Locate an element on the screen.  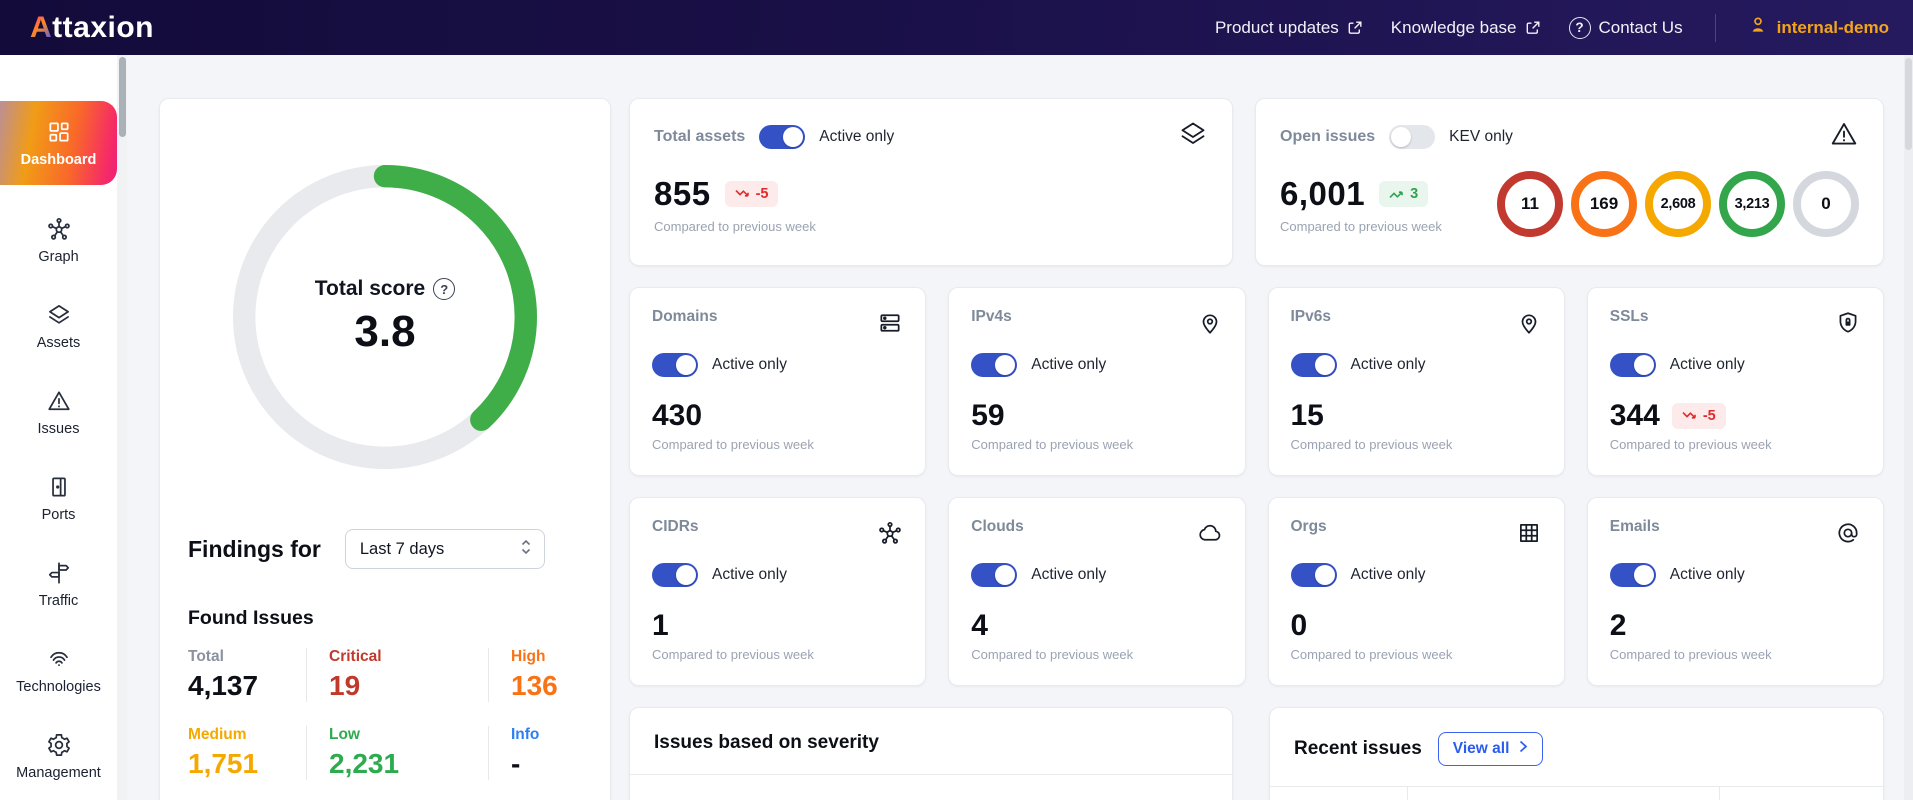
cidrs-value: 1 is located at coordinates (660, 625).